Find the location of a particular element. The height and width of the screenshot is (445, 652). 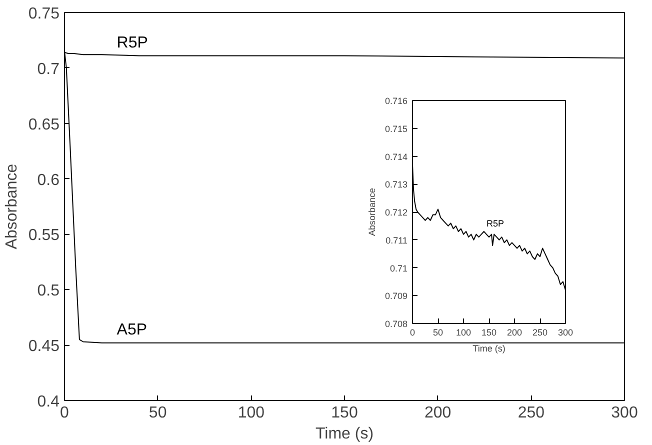

y-tick-label: 0.711 is located at coordinates (397, 240).